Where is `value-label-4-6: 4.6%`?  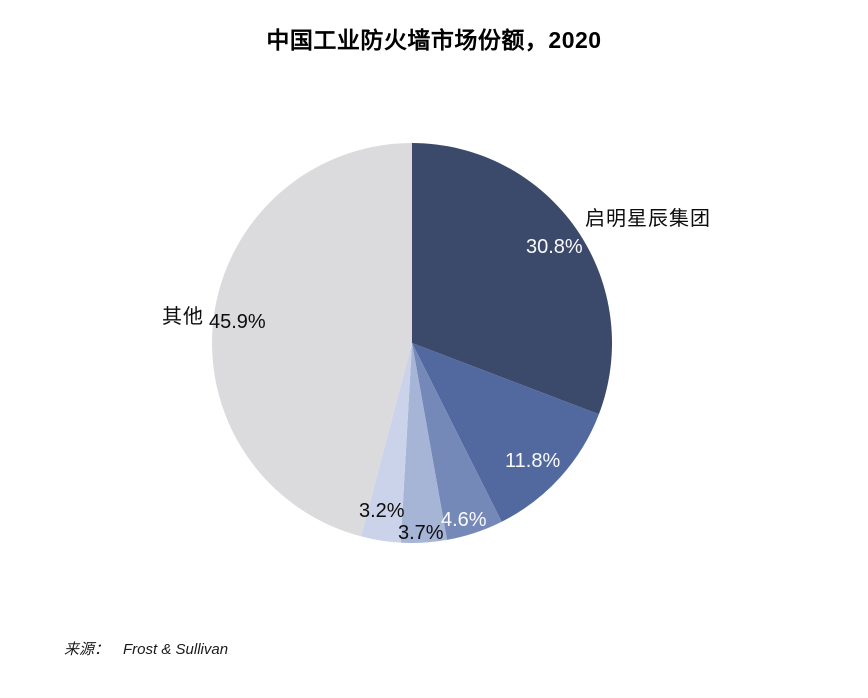
value-label-4-6: 4.6% is located at coordinates (464, 520).